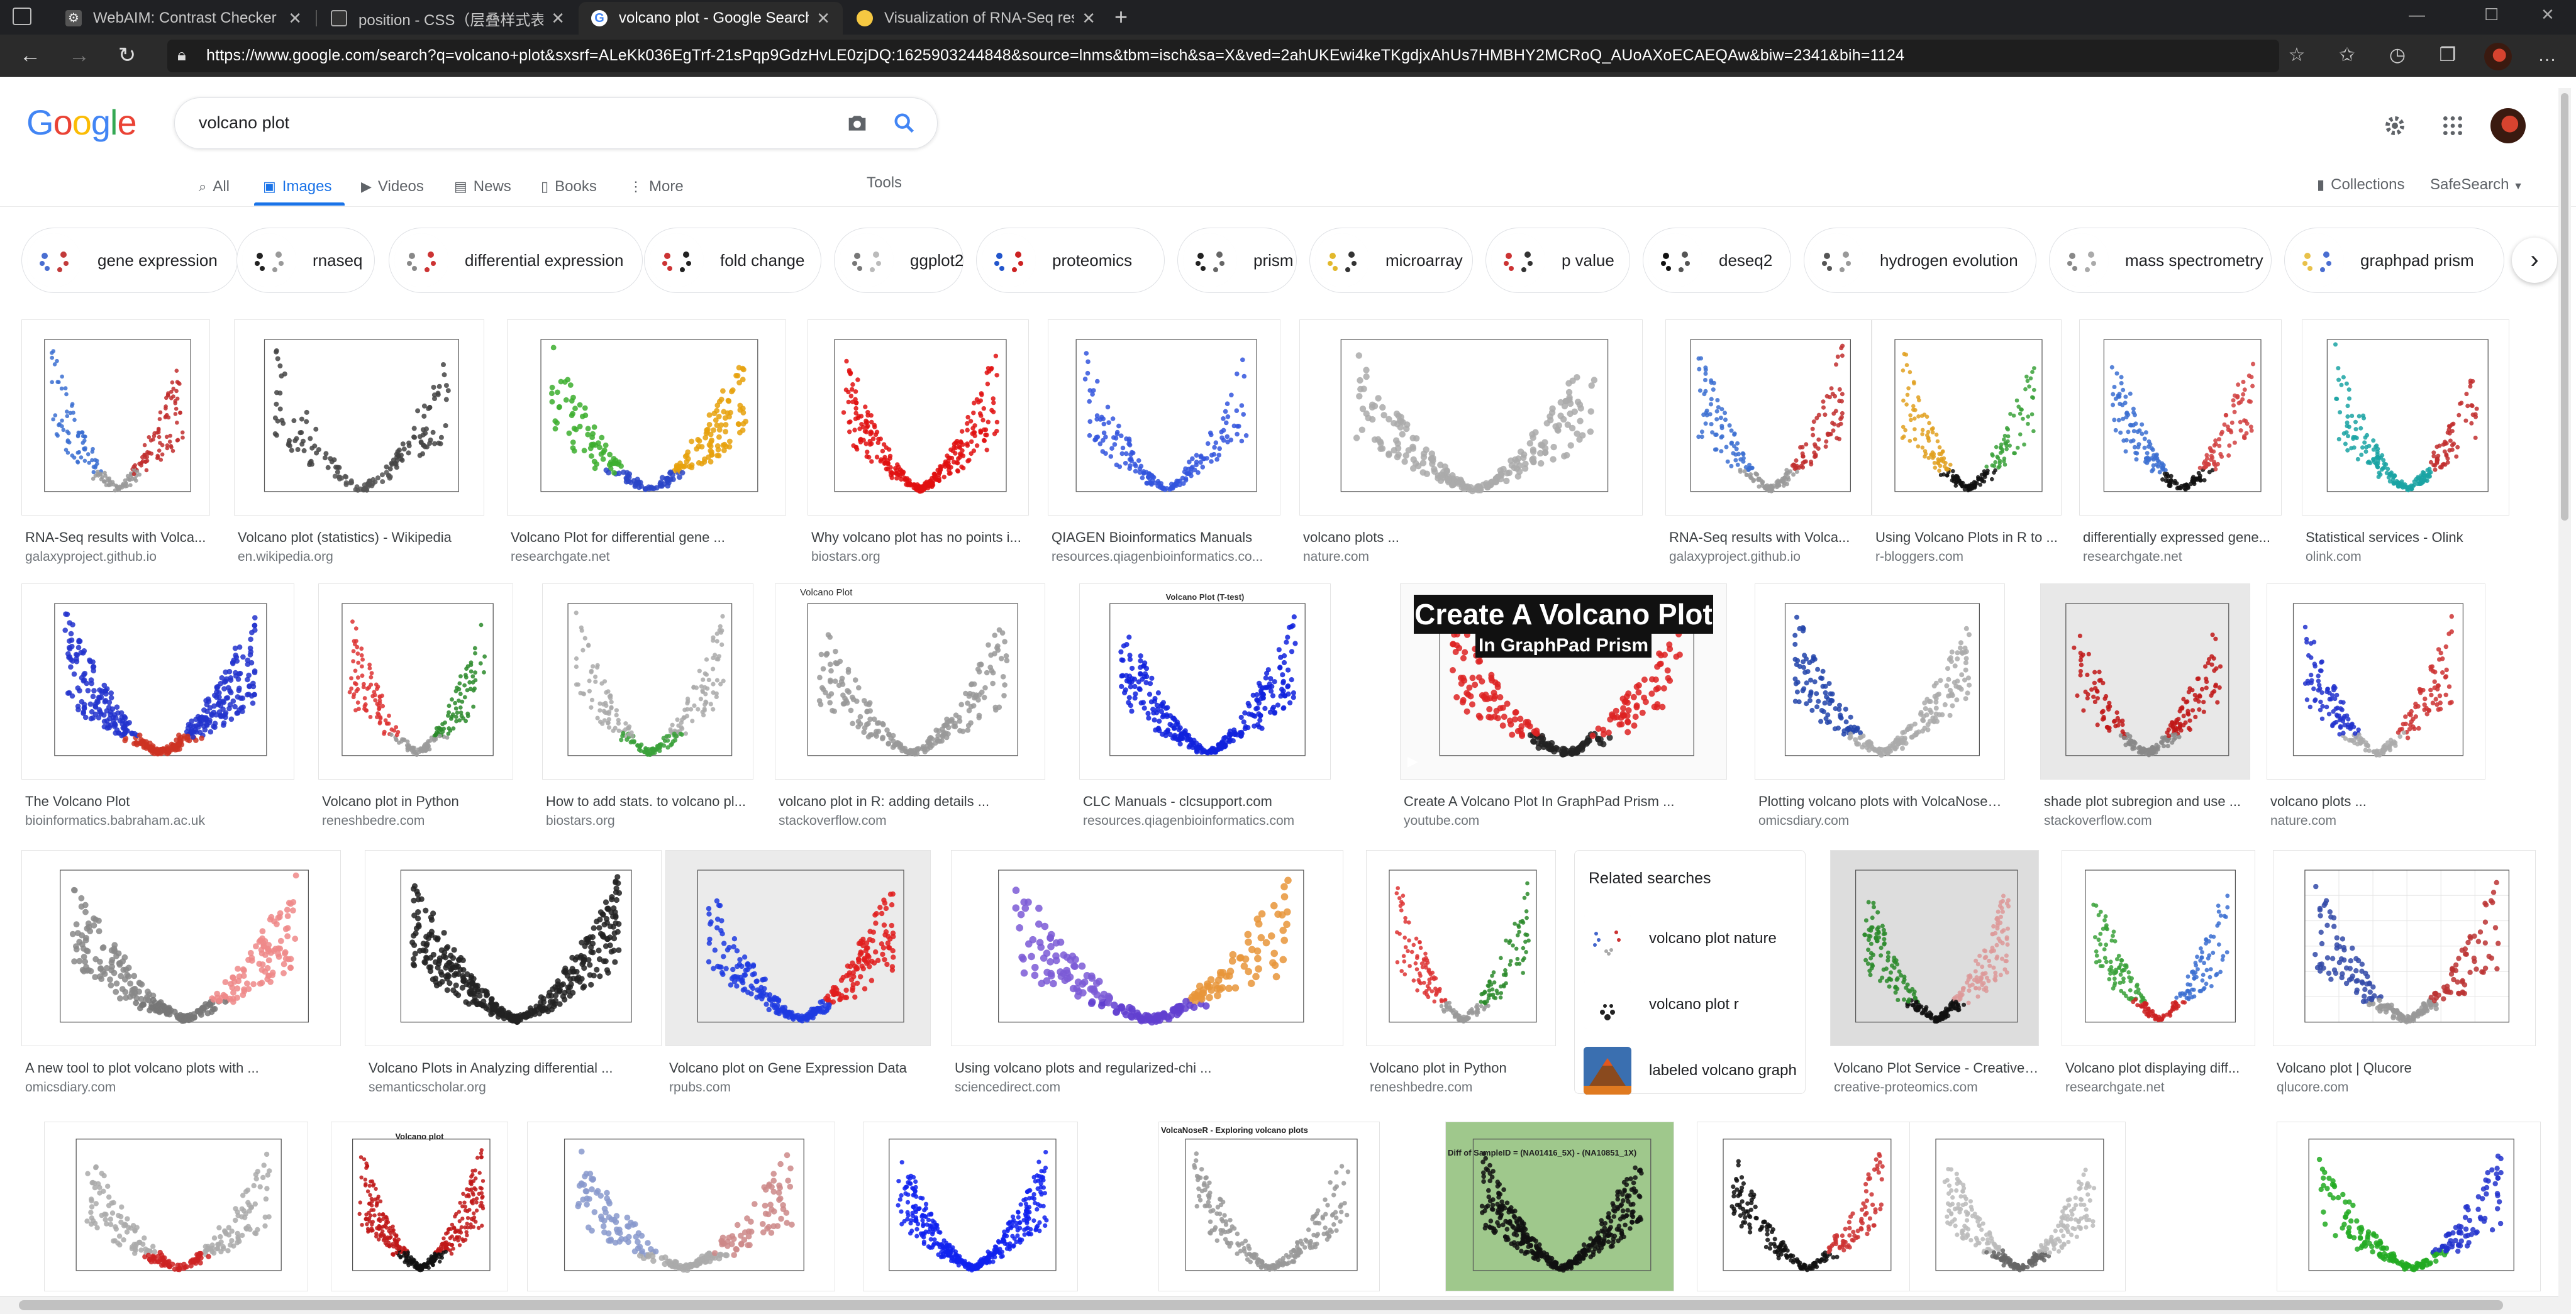 The image size is (2576, 1314). Describe the element at coordinates (904, 123) in the screenshot. I see `search-icon` at that location.